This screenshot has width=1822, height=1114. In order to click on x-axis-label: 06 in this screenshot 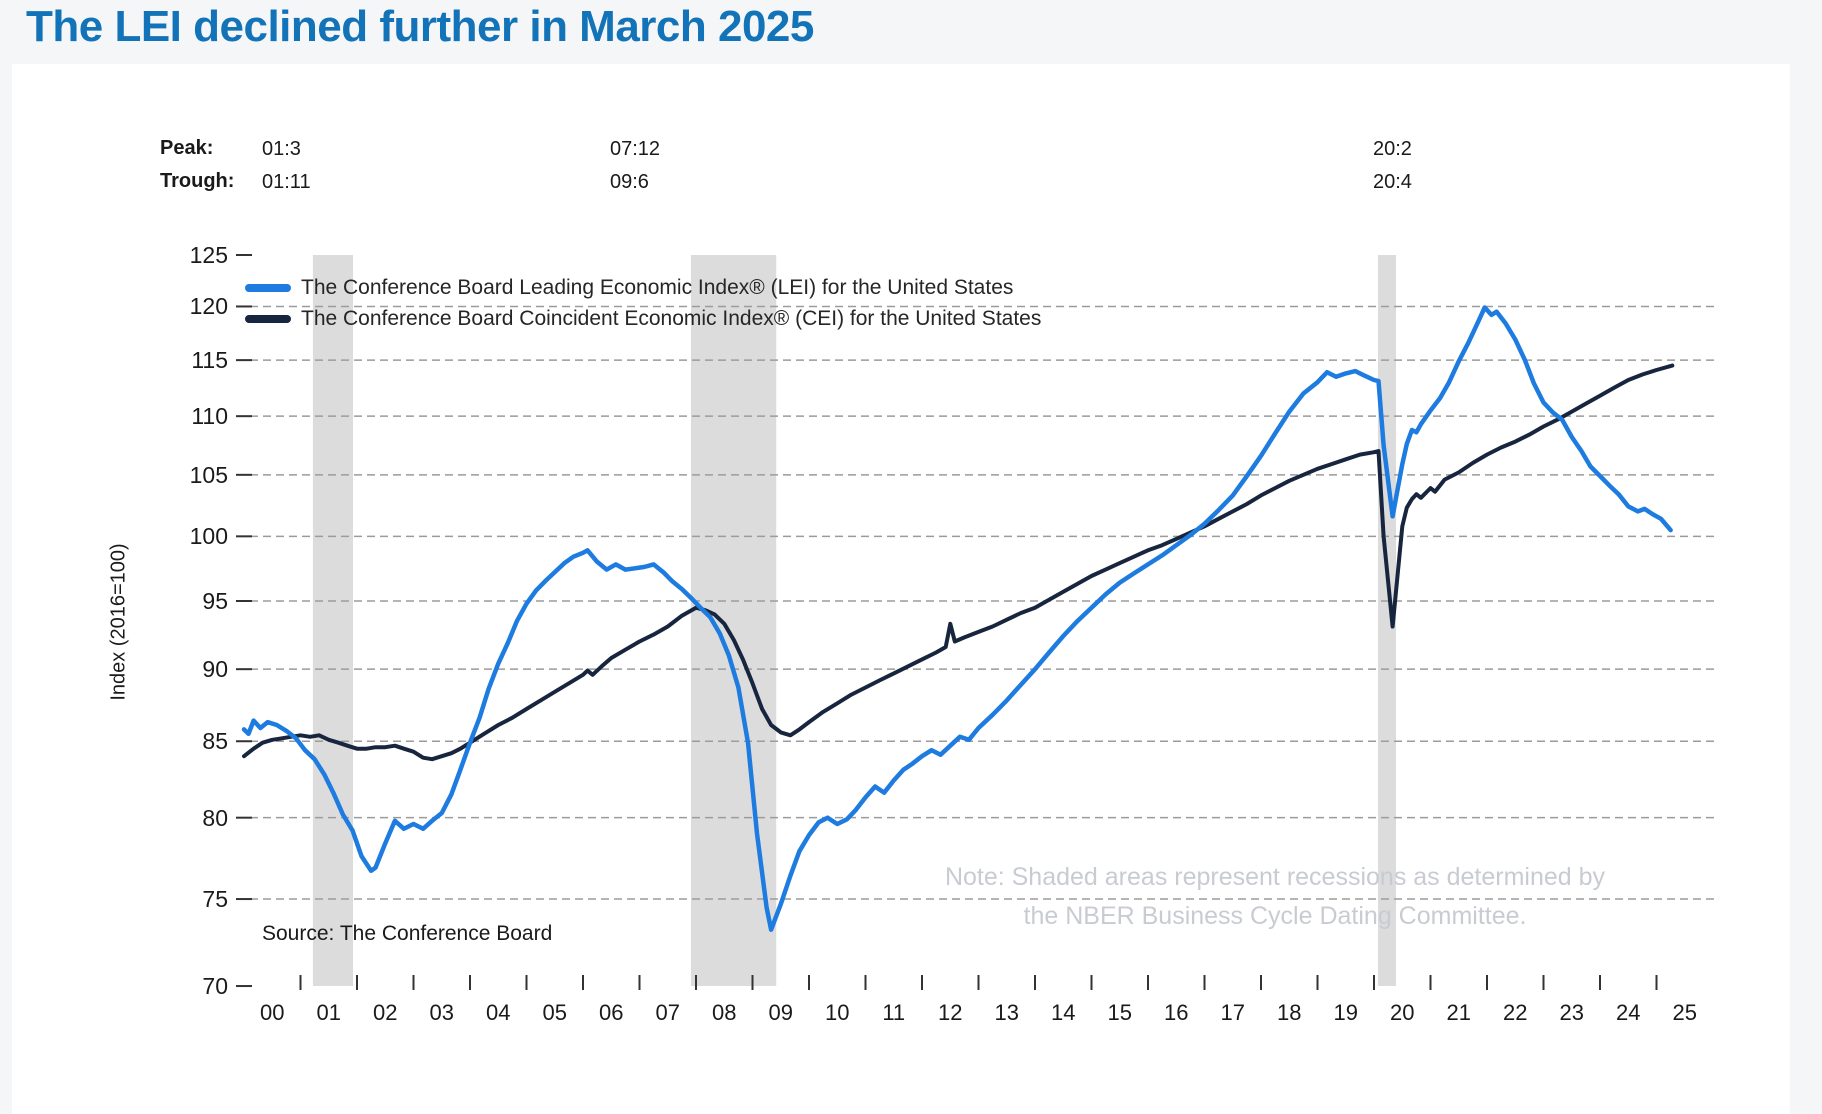, I will do `click(611, 1012)`.